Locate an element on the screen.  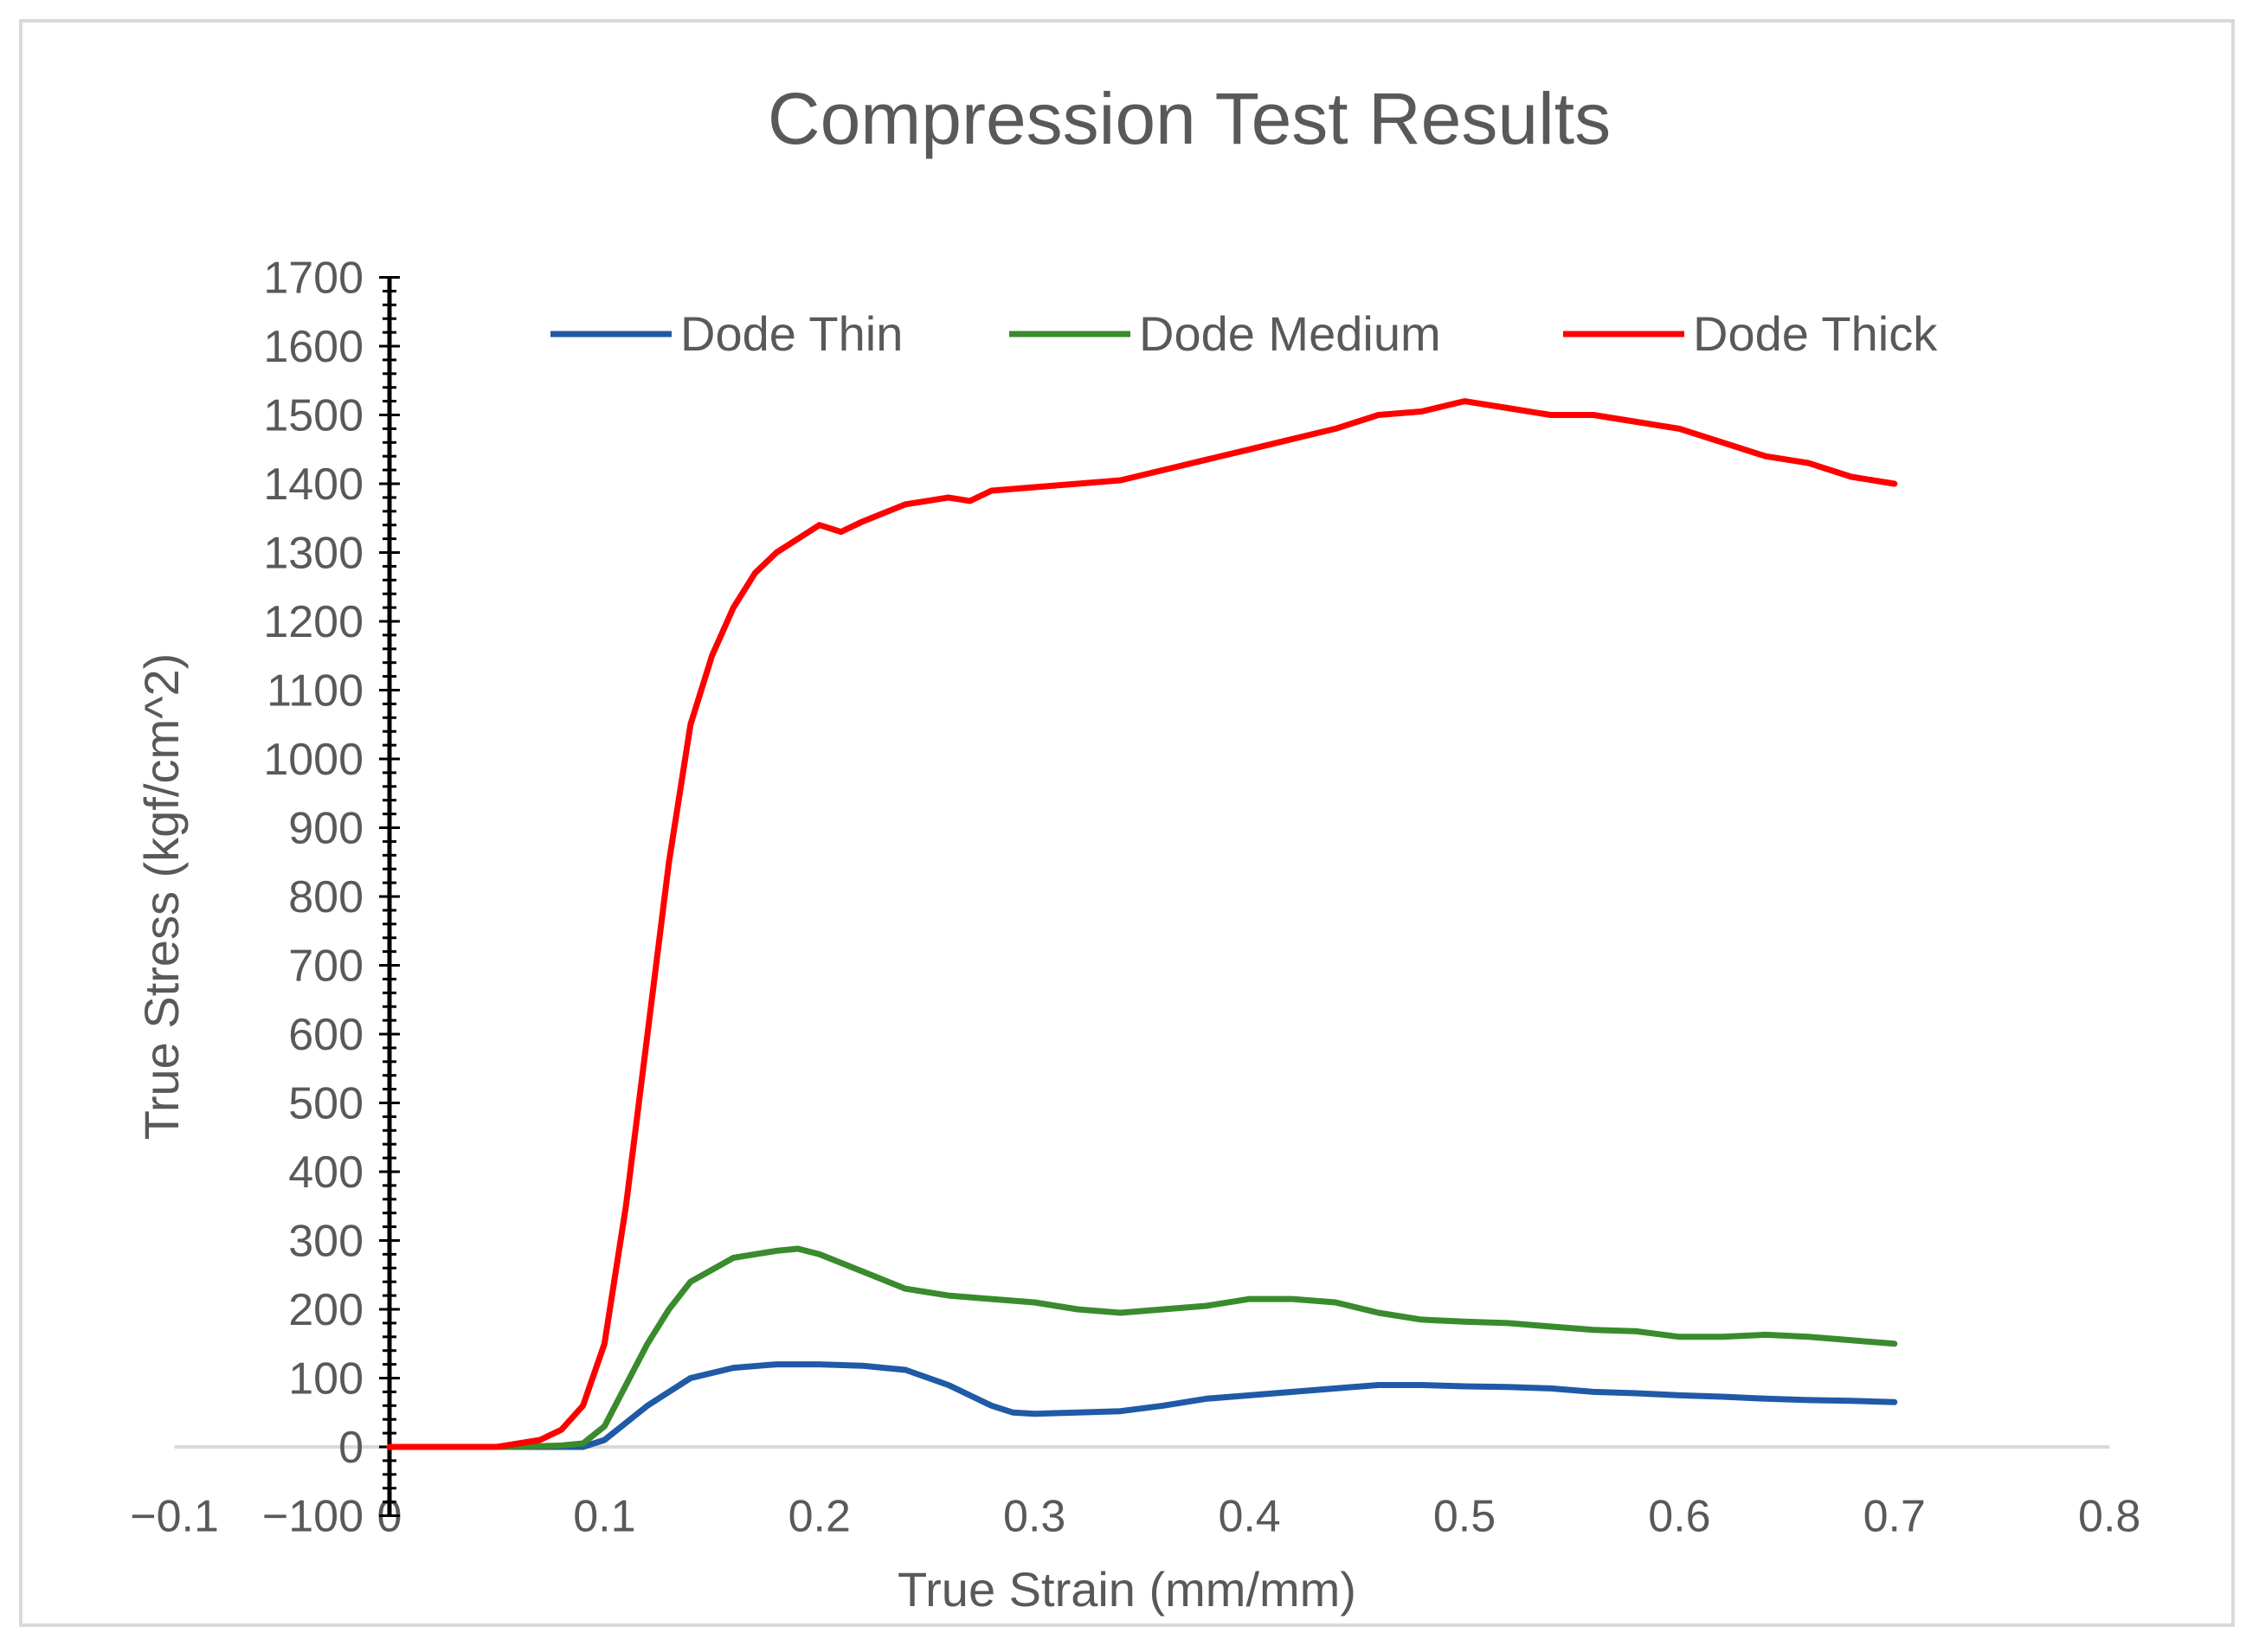
legend-label: Dode Thin is located at coordinates (791, 333).